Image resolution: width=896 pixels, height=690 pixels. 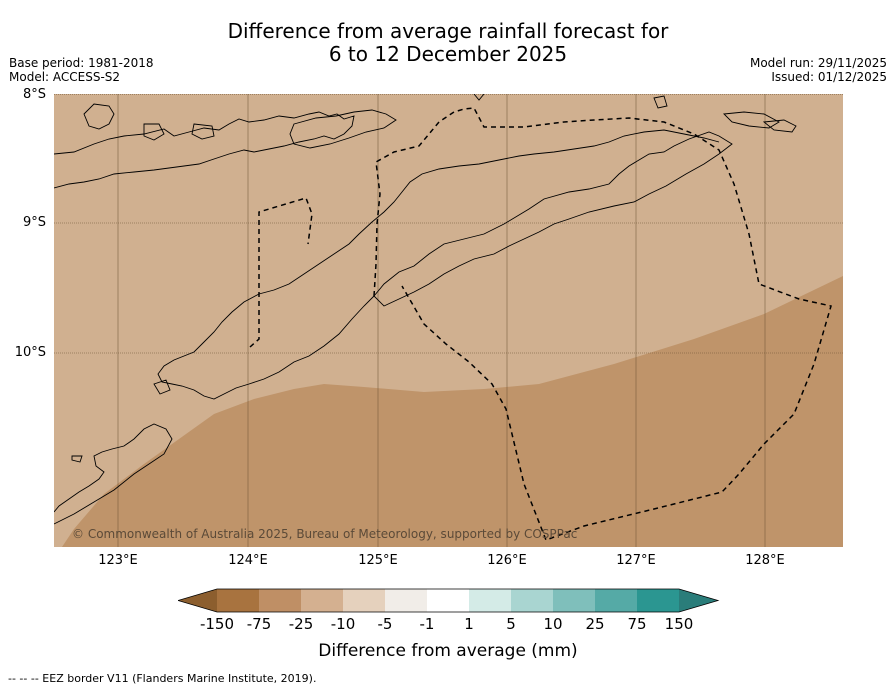 I want to click on colorbar-tick-label-7: 1, so click(x=469, y=624).